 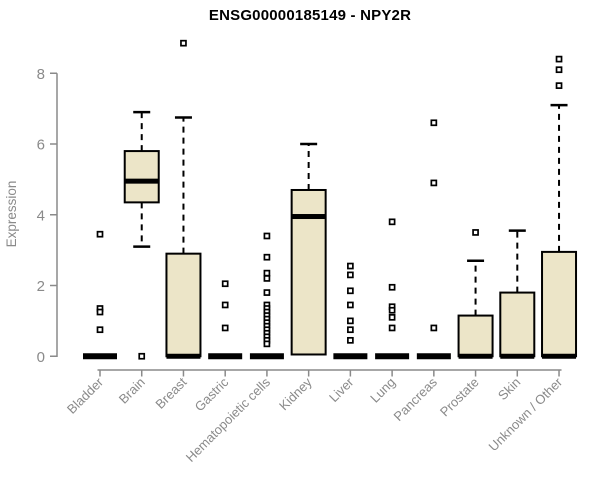 What do you see at coordinates (459, 397) in the screenshot?
I see `x-axis-label: Prostate` at bounding box center [459, 397].